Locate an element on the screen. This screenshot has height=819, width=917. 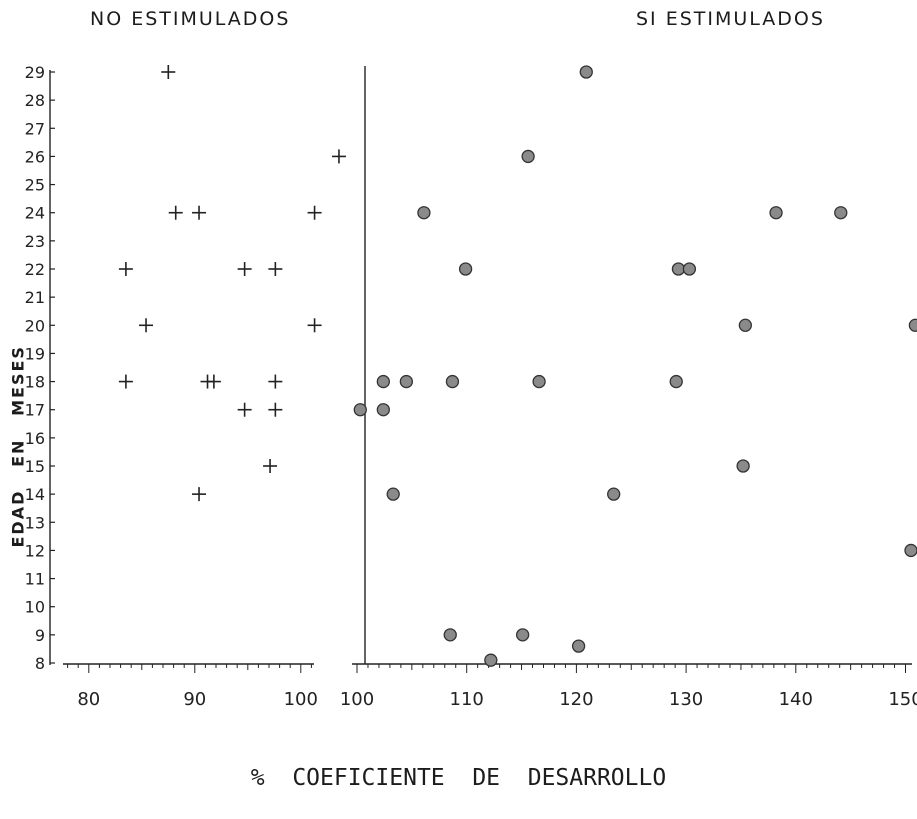
x-tick-label-right: 130 is located at coordinates (686, 699).